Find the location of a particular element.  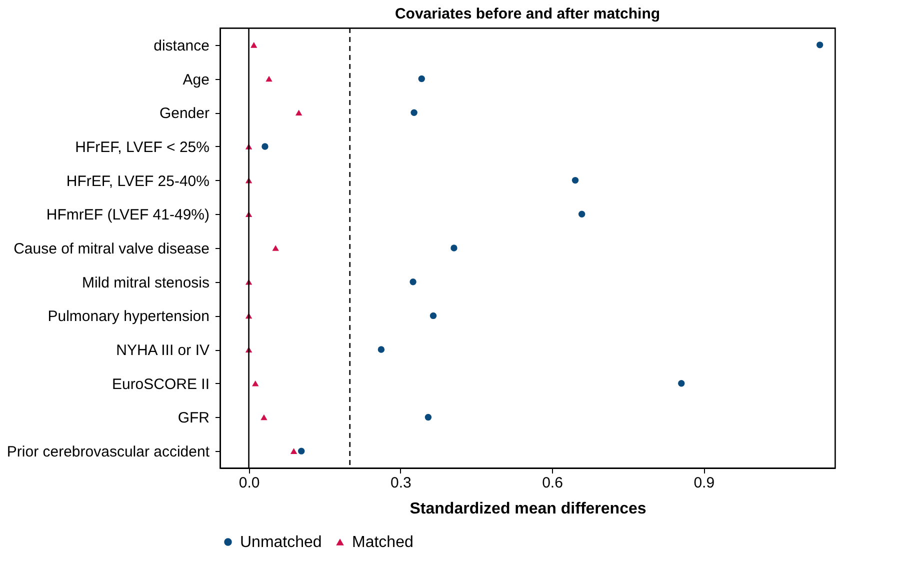

legend-label: Matched is located at coordinates (383, 542).